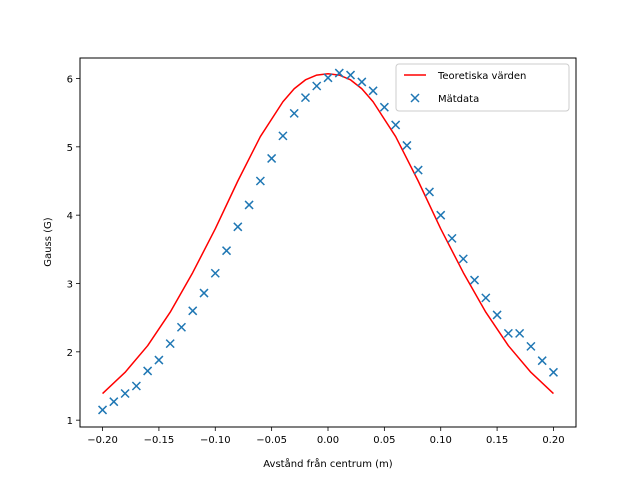 This screenshot has height=480, width=640. Describe the element at coordinates (271, 440) in the screenshot. I see `x-tick-label: −0.05` at that location.